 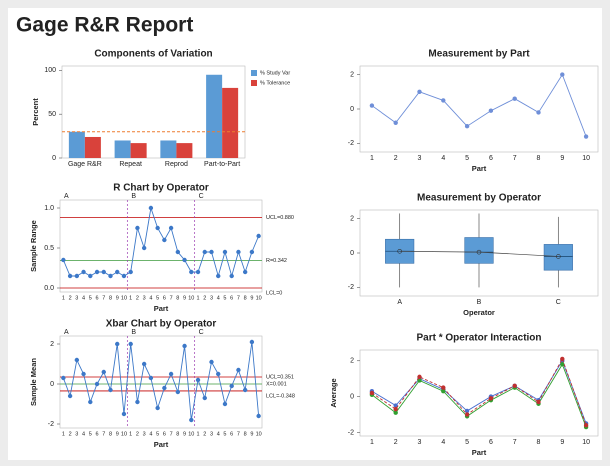 What do you see at coordinates (201, 196) in the screenshot?
I see `section-label: C` at bounding box center [201, 196].